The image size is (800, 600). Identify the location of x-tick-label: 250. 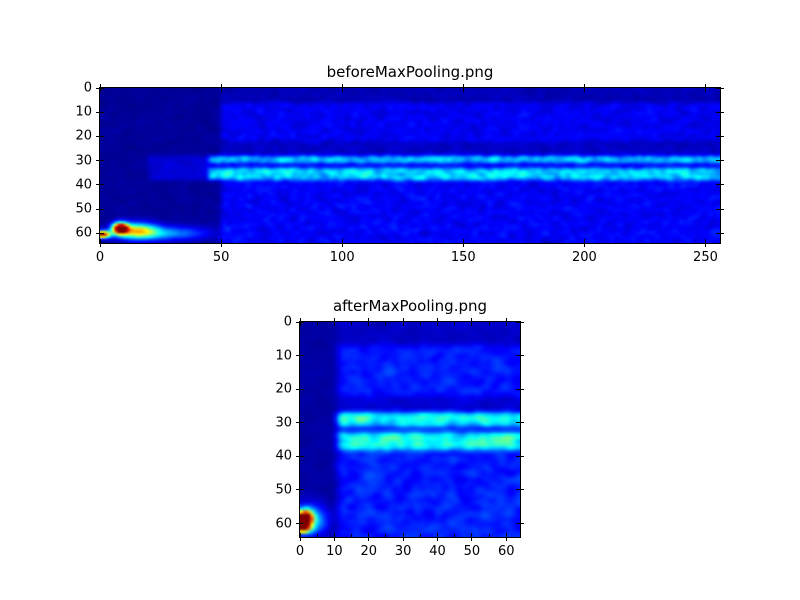
(705, 257).